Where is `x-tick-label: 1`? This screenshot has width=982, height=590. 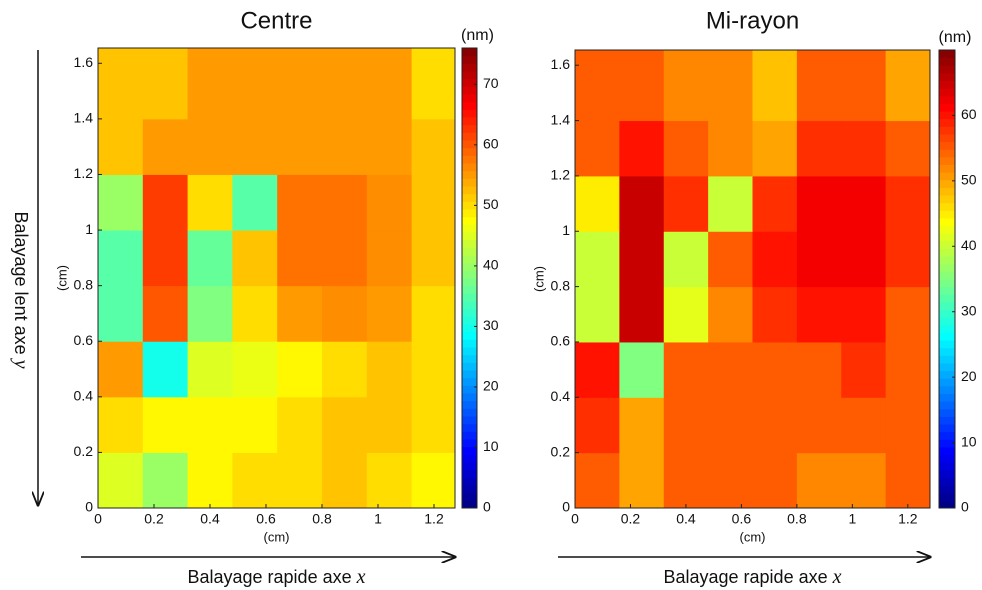 x-tick-label: 1 is located at coordinates (378, 519).